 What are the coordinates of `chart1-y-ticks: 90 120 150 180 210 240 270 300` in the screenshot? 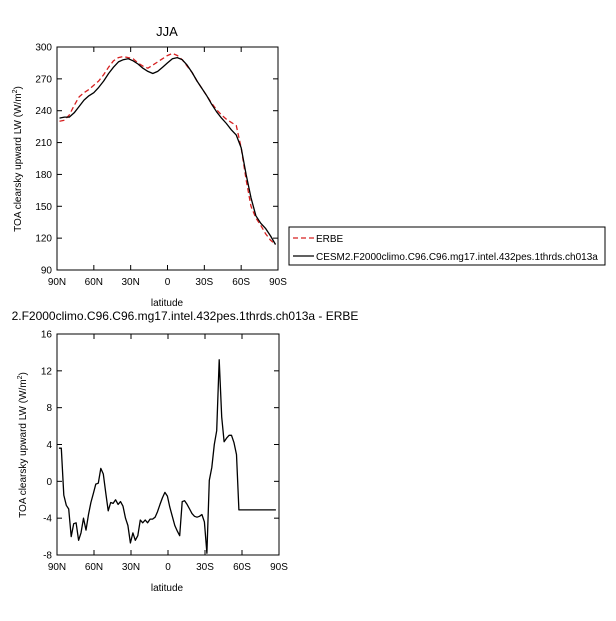 It's located at (156, 160).